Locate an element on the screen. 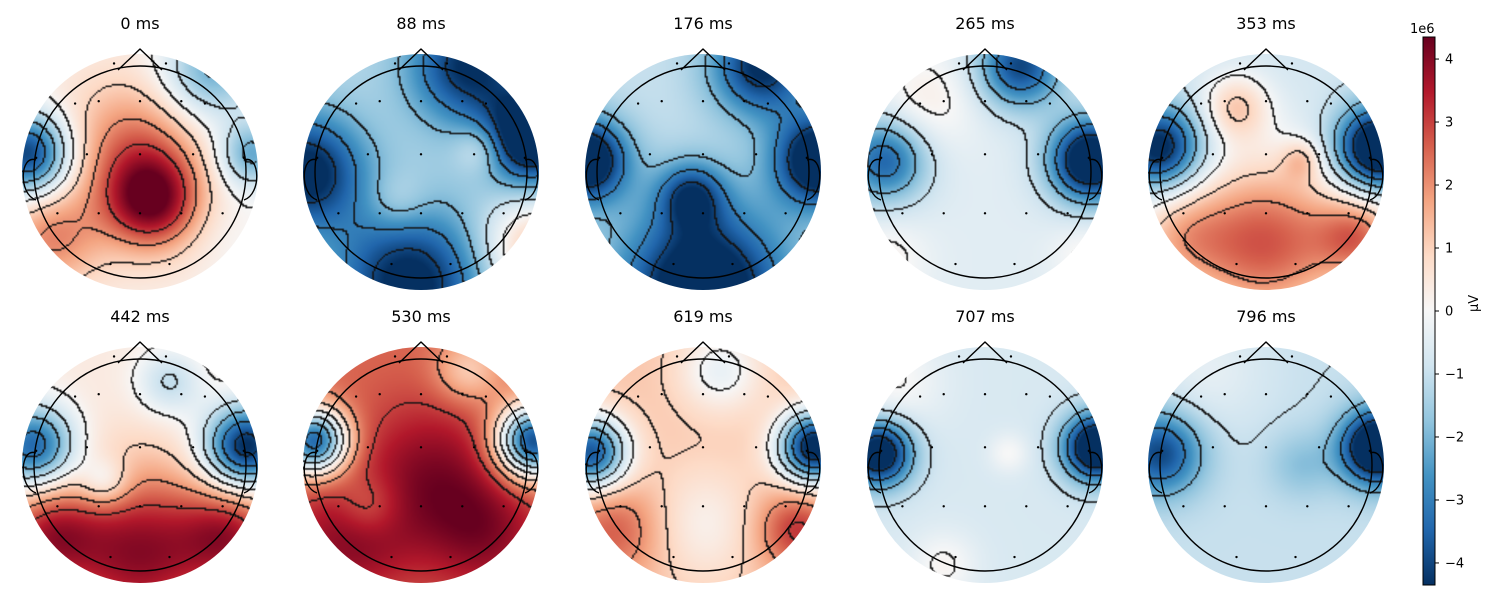  topomap-2: 176 ms is located at coordinates (703, 152).